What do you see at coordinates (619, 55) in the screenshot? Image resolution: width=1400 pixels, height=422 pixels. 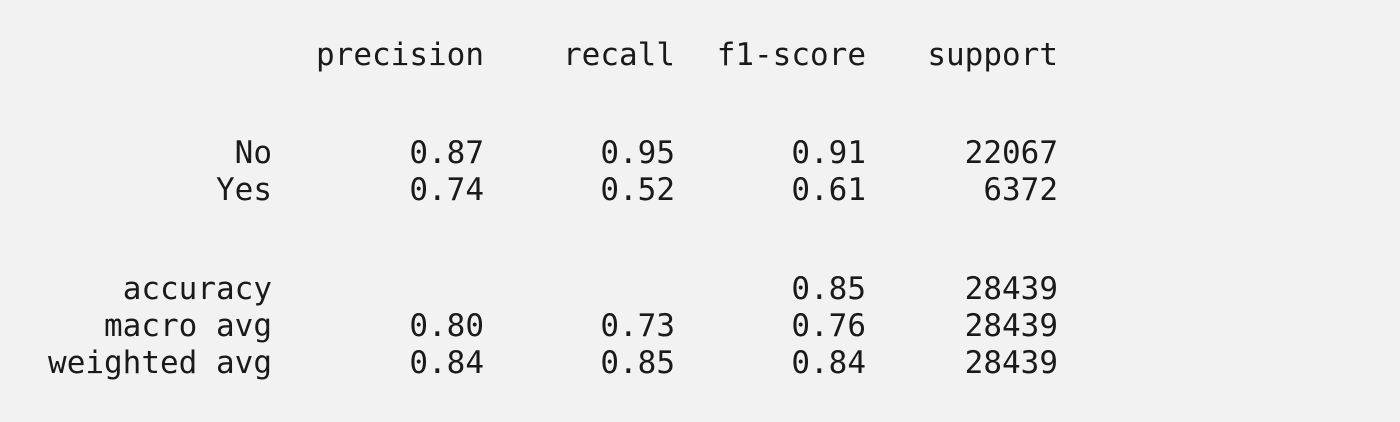 I see `header-recall: recall` at bounding box center [619, 55].